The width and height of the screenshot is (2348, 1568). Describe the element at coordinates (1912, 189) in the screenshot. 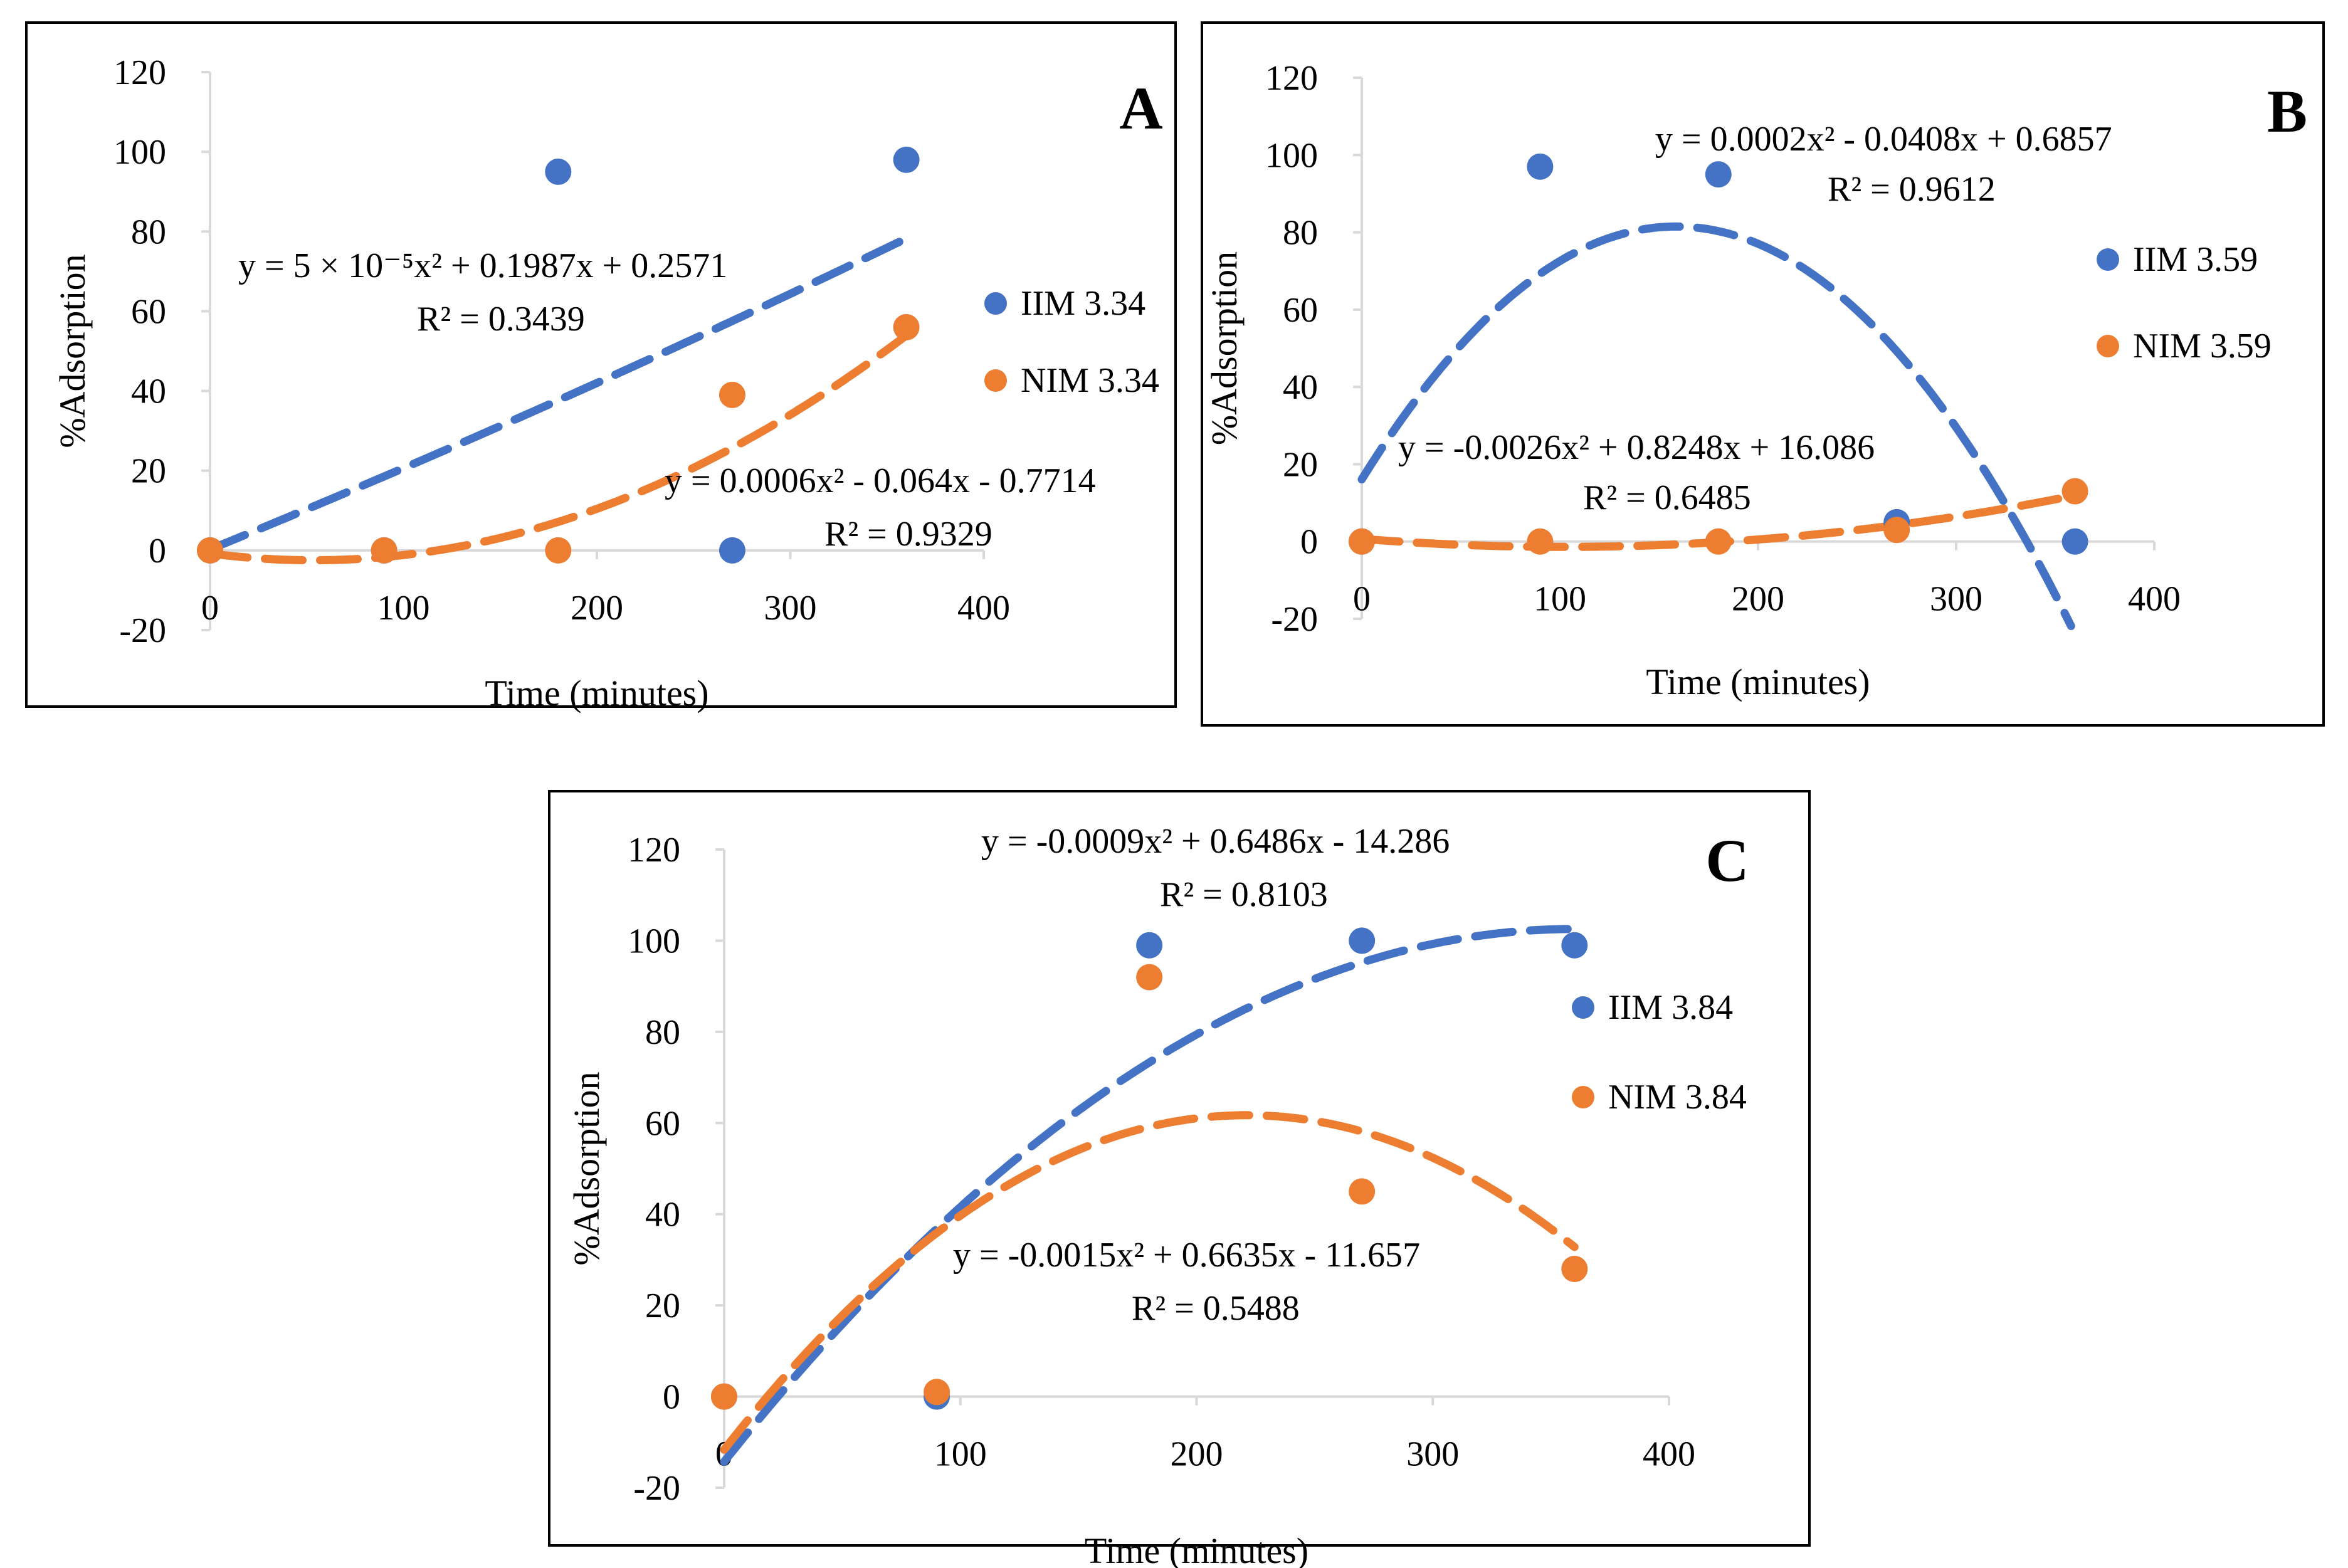

I see `trendline-r-squared: R² = 0.9612` at that location.